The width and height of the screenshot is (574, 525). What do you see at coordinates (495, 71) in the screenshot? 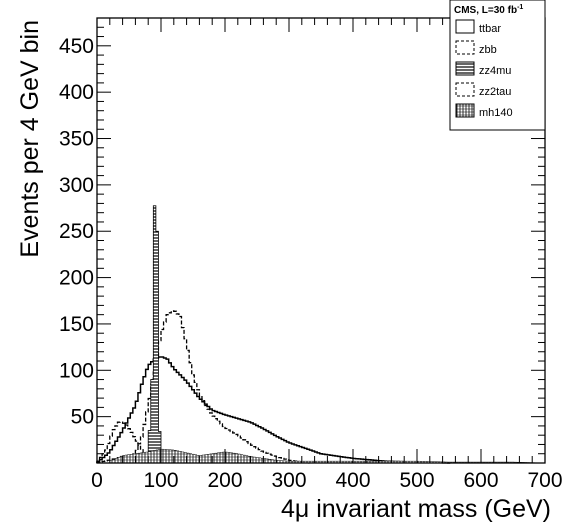
I see `legend-label-zz4mu: zz4mu` at bounding box center [495, 71].